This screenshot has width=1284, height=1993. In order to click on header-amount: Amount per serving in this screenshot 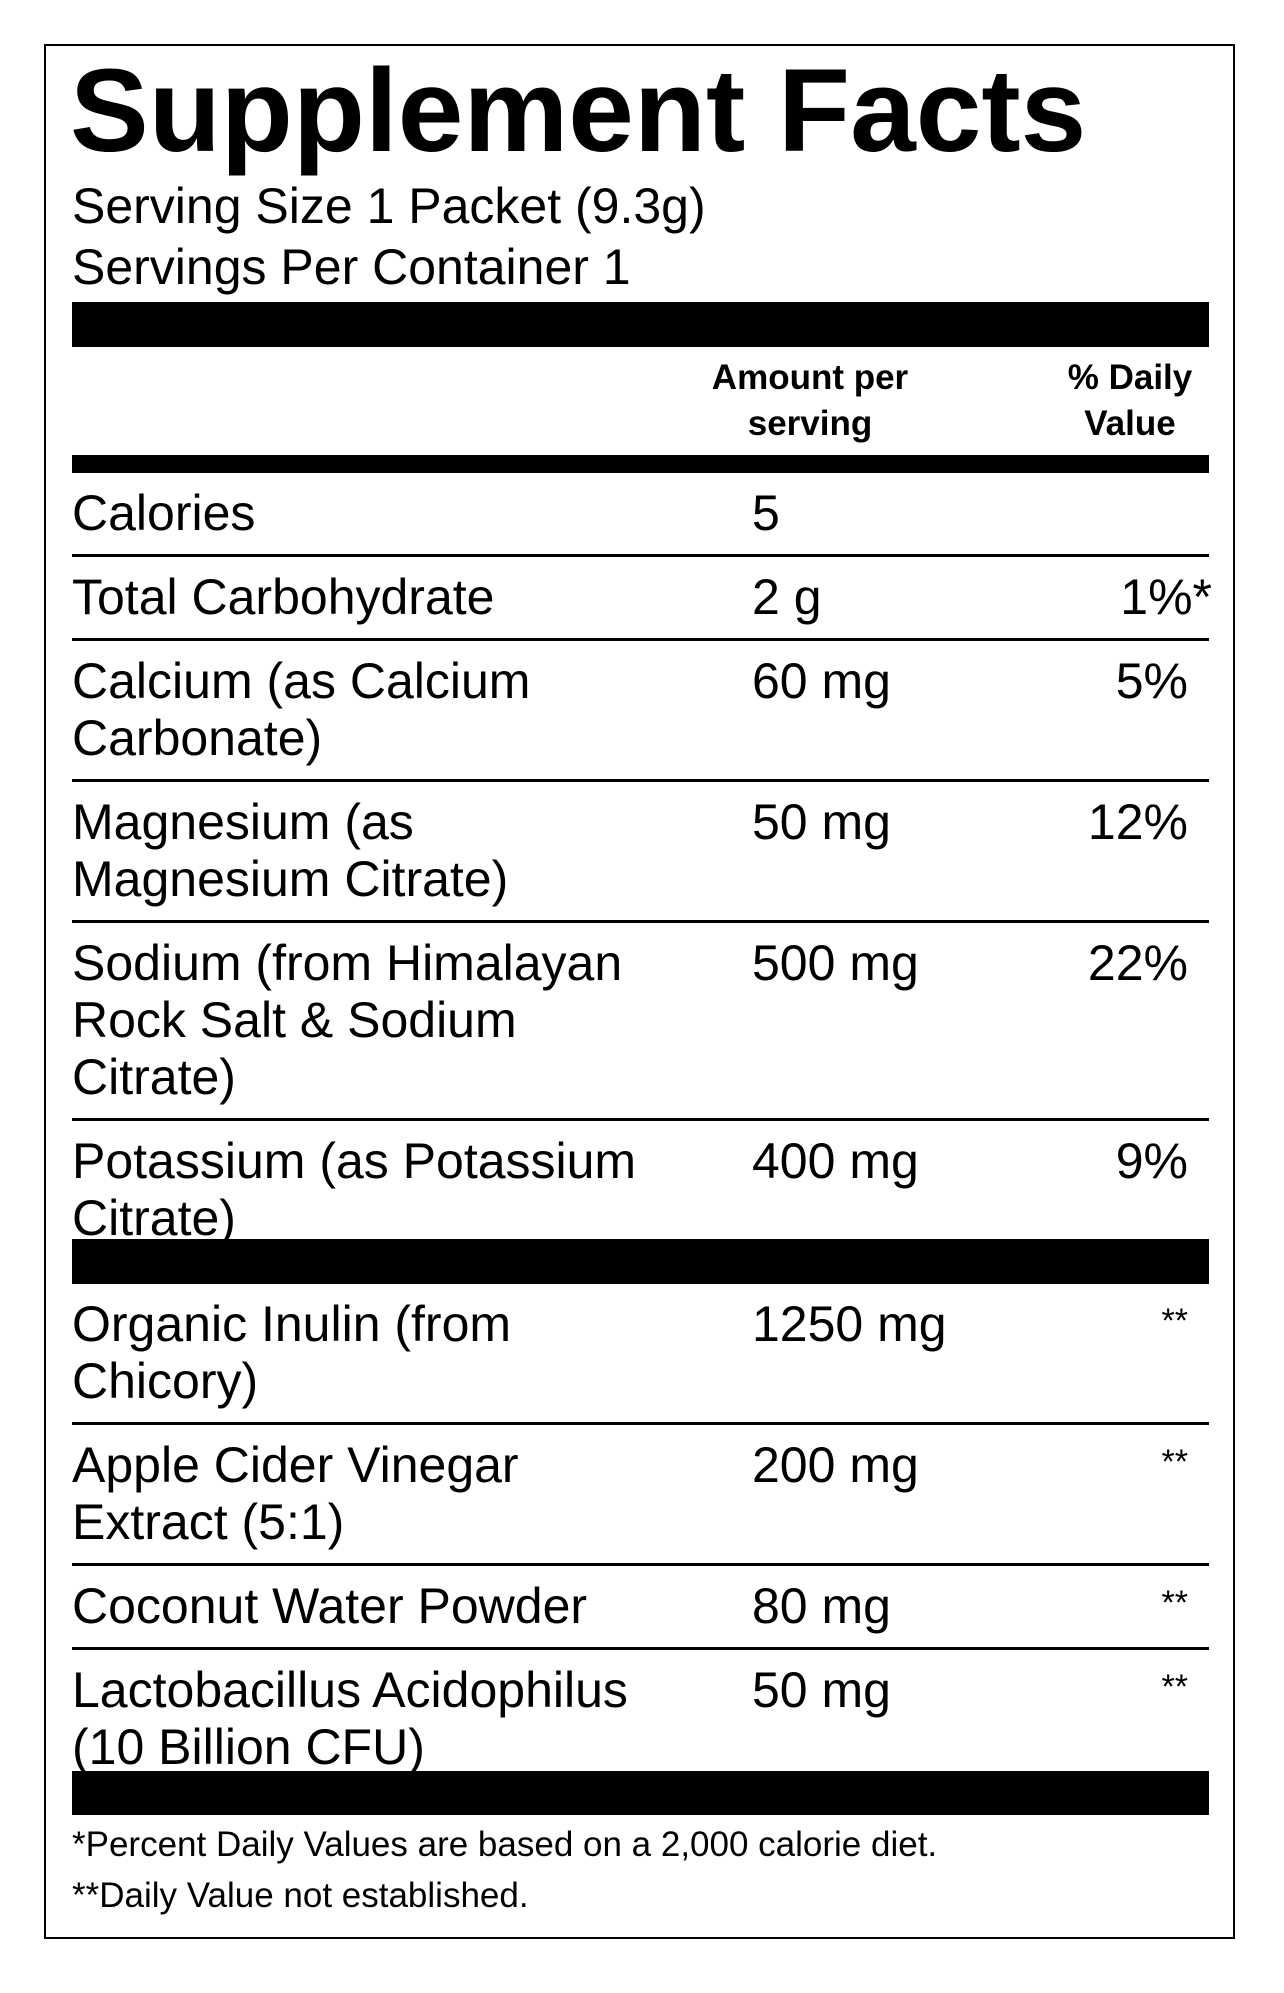, I will do `click(810, 400)`.